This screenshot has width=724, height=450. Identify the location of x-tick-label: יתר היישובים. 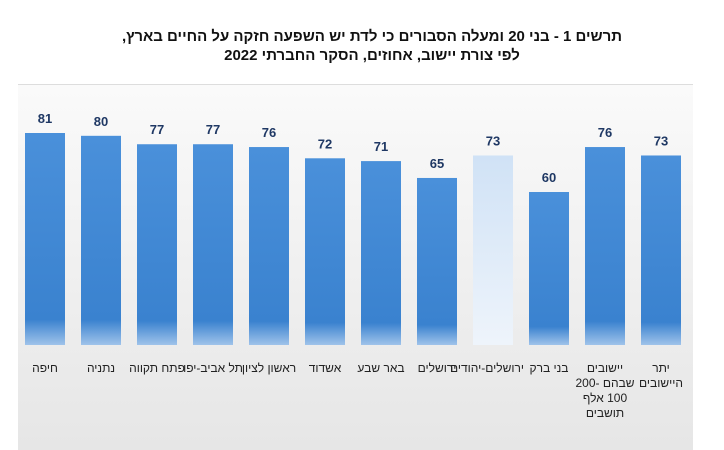
(661, 375).